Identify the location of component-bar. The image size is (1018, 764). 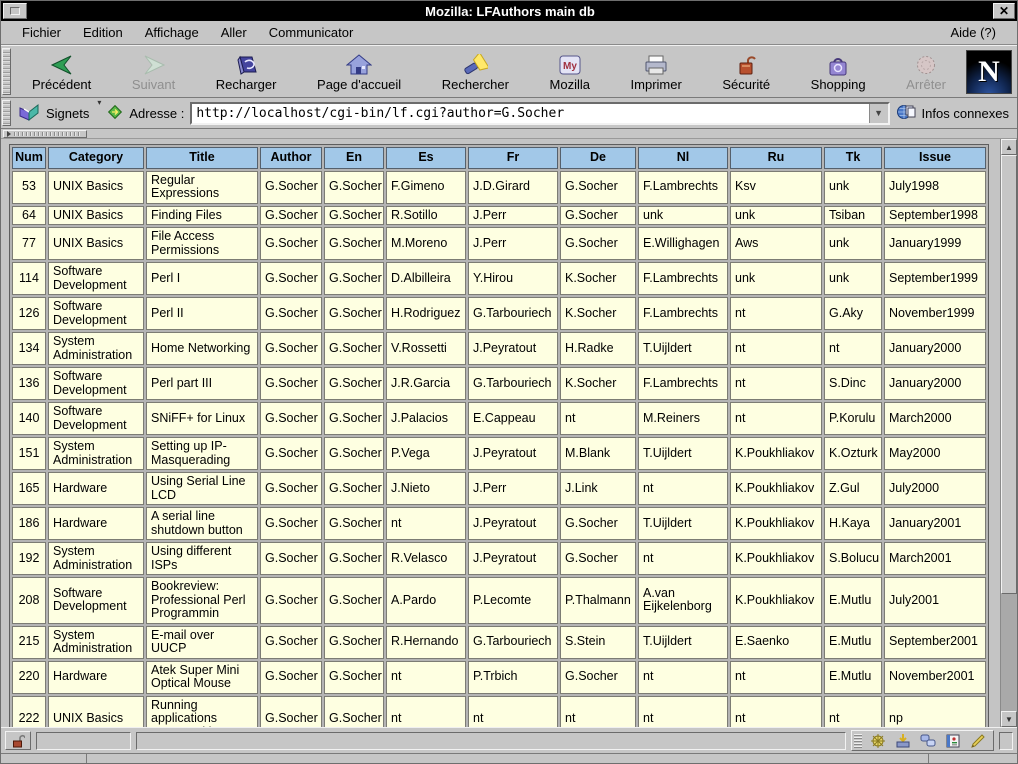
(922, 740).